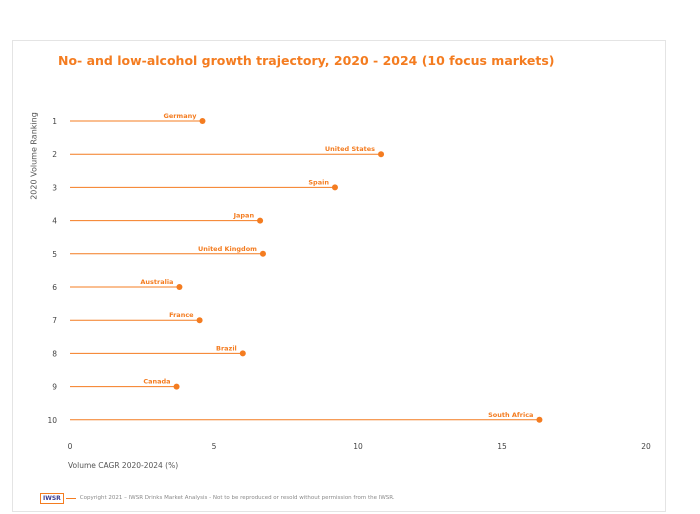 This screenshot has width=700, height=514. What do you see at coordinates (510, 415) in the screenshot?
I see `country-label: South Africa` at bounding box center [510, 415].